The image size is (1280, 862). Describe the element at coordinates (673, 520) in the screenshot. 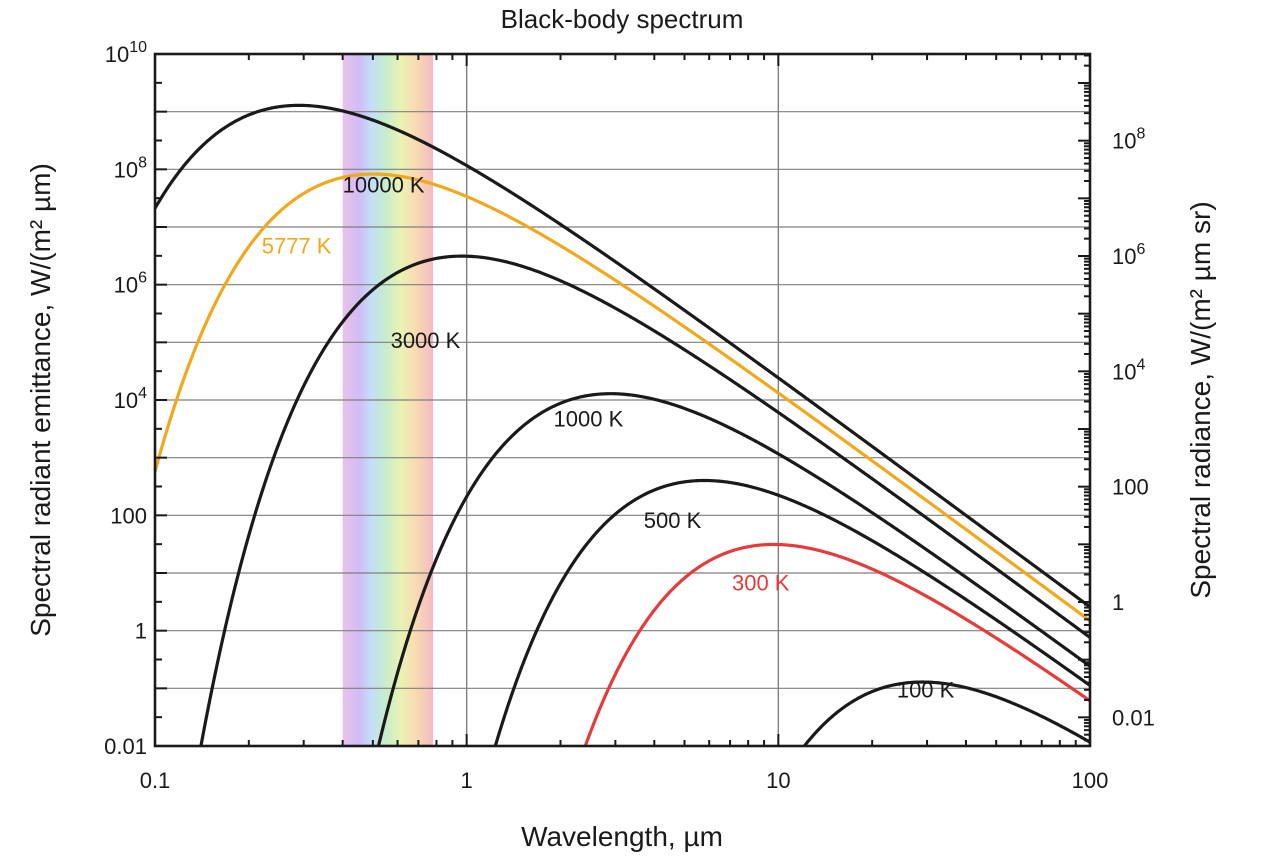

I see `curve-label-500k: 500 K` at that location.